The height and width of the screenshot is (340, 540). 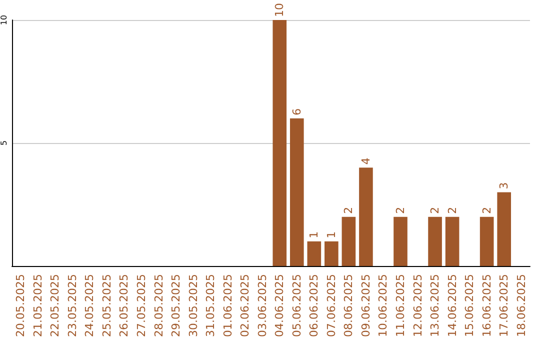 I want to click on x-tick-label: 02.06.2025, so click(x=245, y=306).